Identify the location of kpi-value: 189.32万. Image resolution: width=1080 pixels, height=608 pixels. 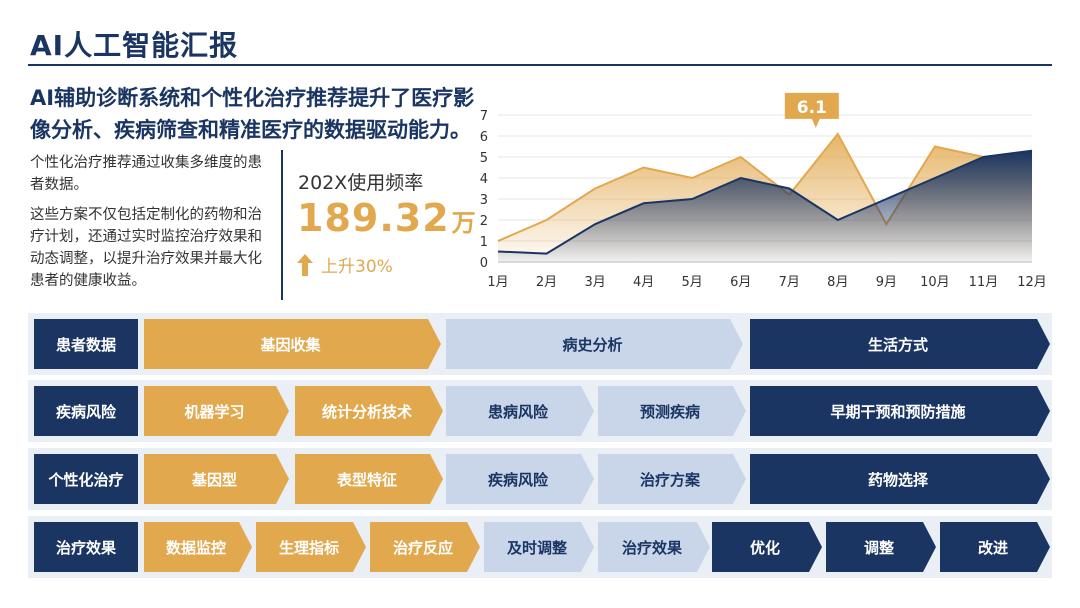
(387, 218).